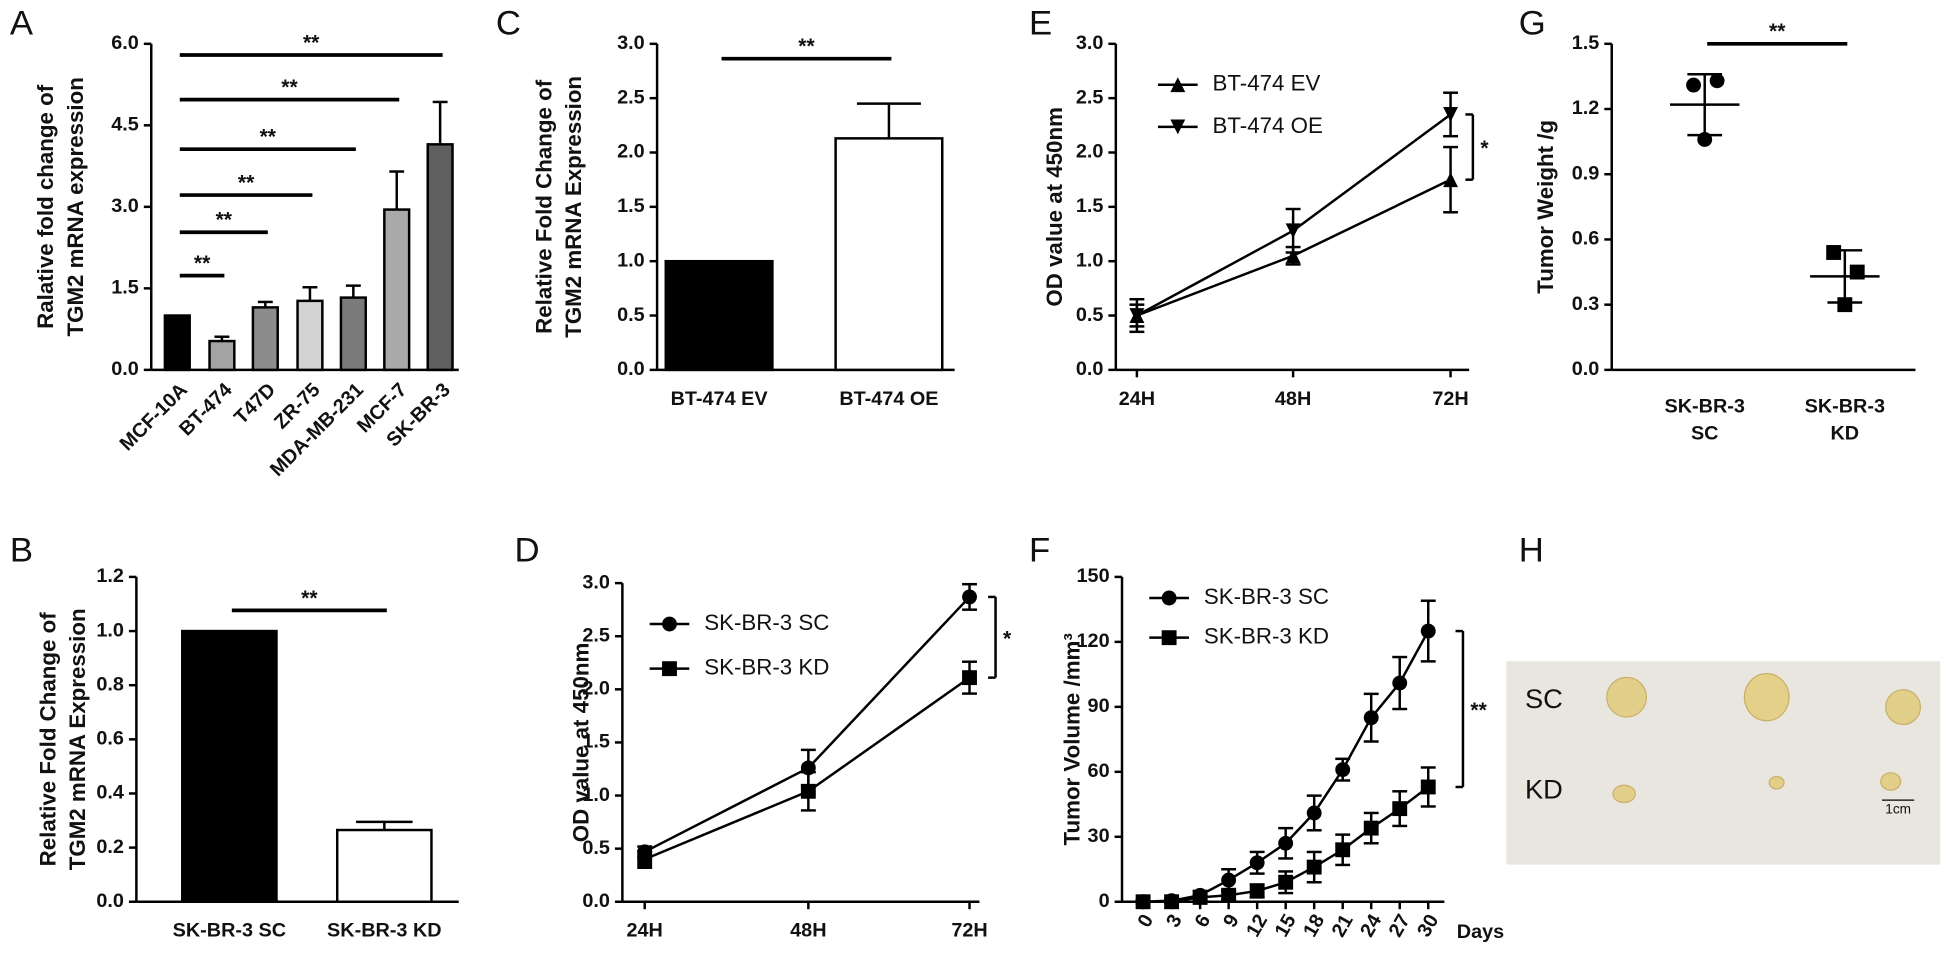 This screenshot has width=1944, height=953. Describe the element at coordinates (527, 550) in the screenshot. I see `panel-letter: D` at that location.